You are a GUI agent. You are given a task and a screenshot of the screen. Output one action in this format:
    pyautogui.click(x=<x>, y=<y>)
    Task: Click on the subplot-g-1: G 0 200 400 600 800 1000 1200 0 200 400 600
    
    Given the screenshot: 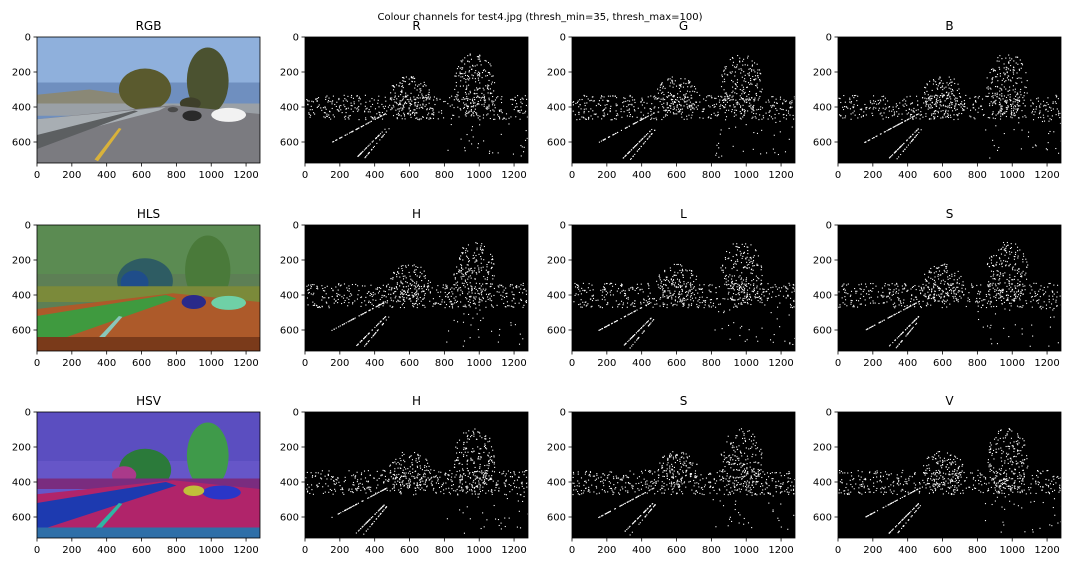 What is the action you would take?
    pyautogui.click(x=671, y=100)
    